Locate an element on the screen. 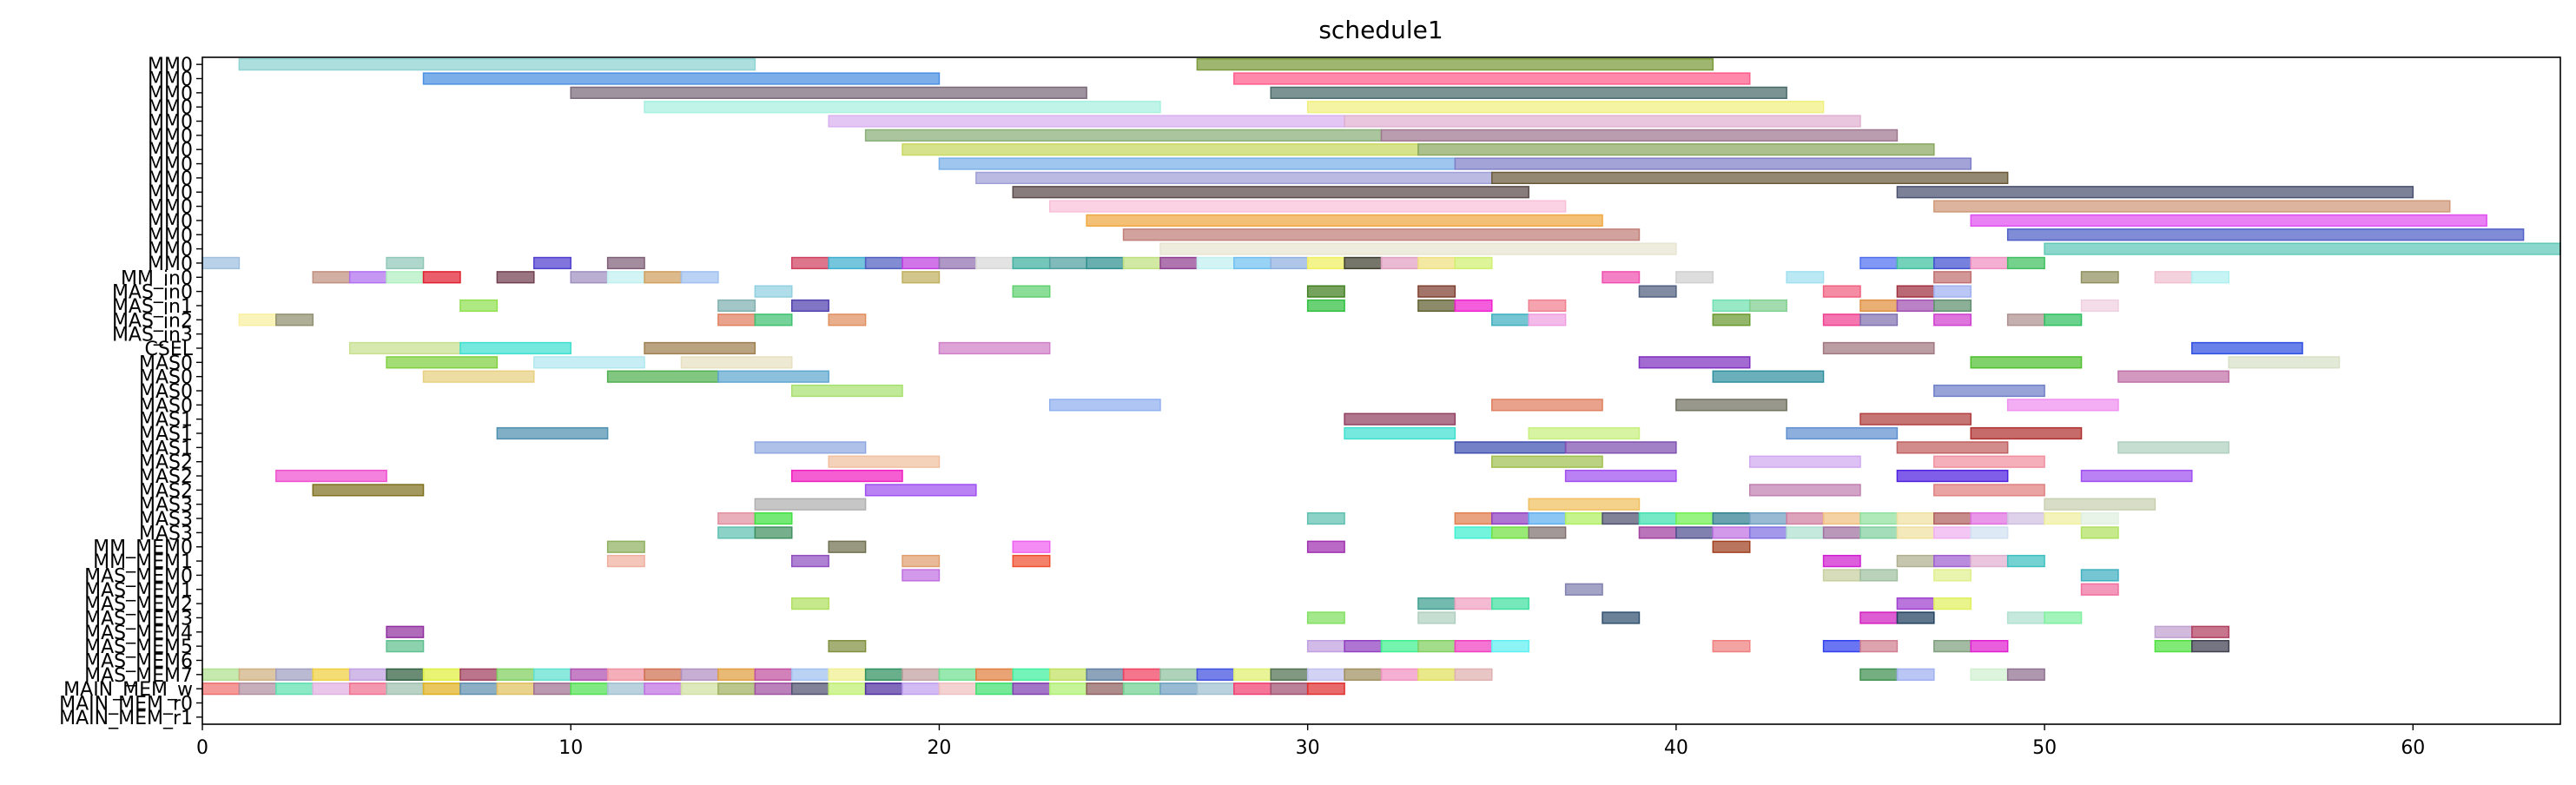 The image size is (2576, 785). y-tick-label: MAS1 is located at coordinates (166, 421).